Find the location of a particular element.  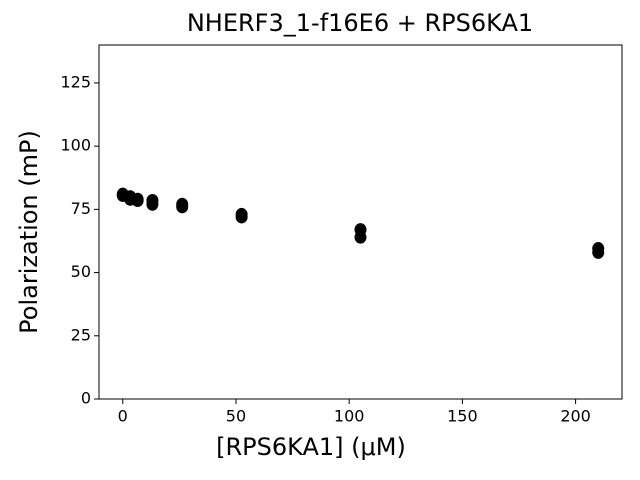

y-tick-label: 50 is located at coordinates (81, 271).